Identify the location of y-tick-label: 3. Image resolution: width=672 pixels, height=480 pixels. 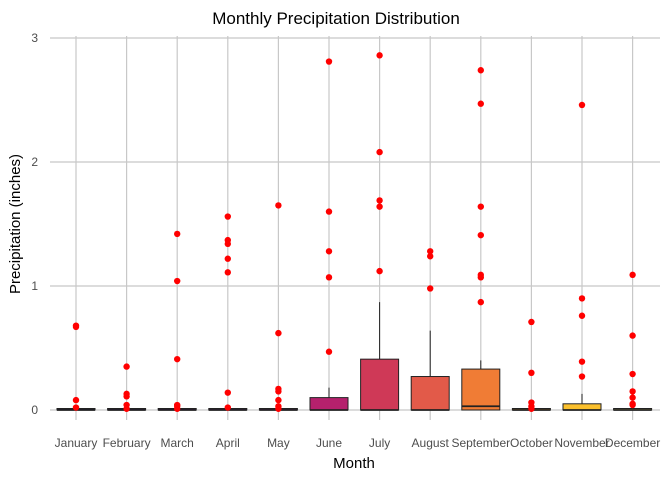
(34, 38).